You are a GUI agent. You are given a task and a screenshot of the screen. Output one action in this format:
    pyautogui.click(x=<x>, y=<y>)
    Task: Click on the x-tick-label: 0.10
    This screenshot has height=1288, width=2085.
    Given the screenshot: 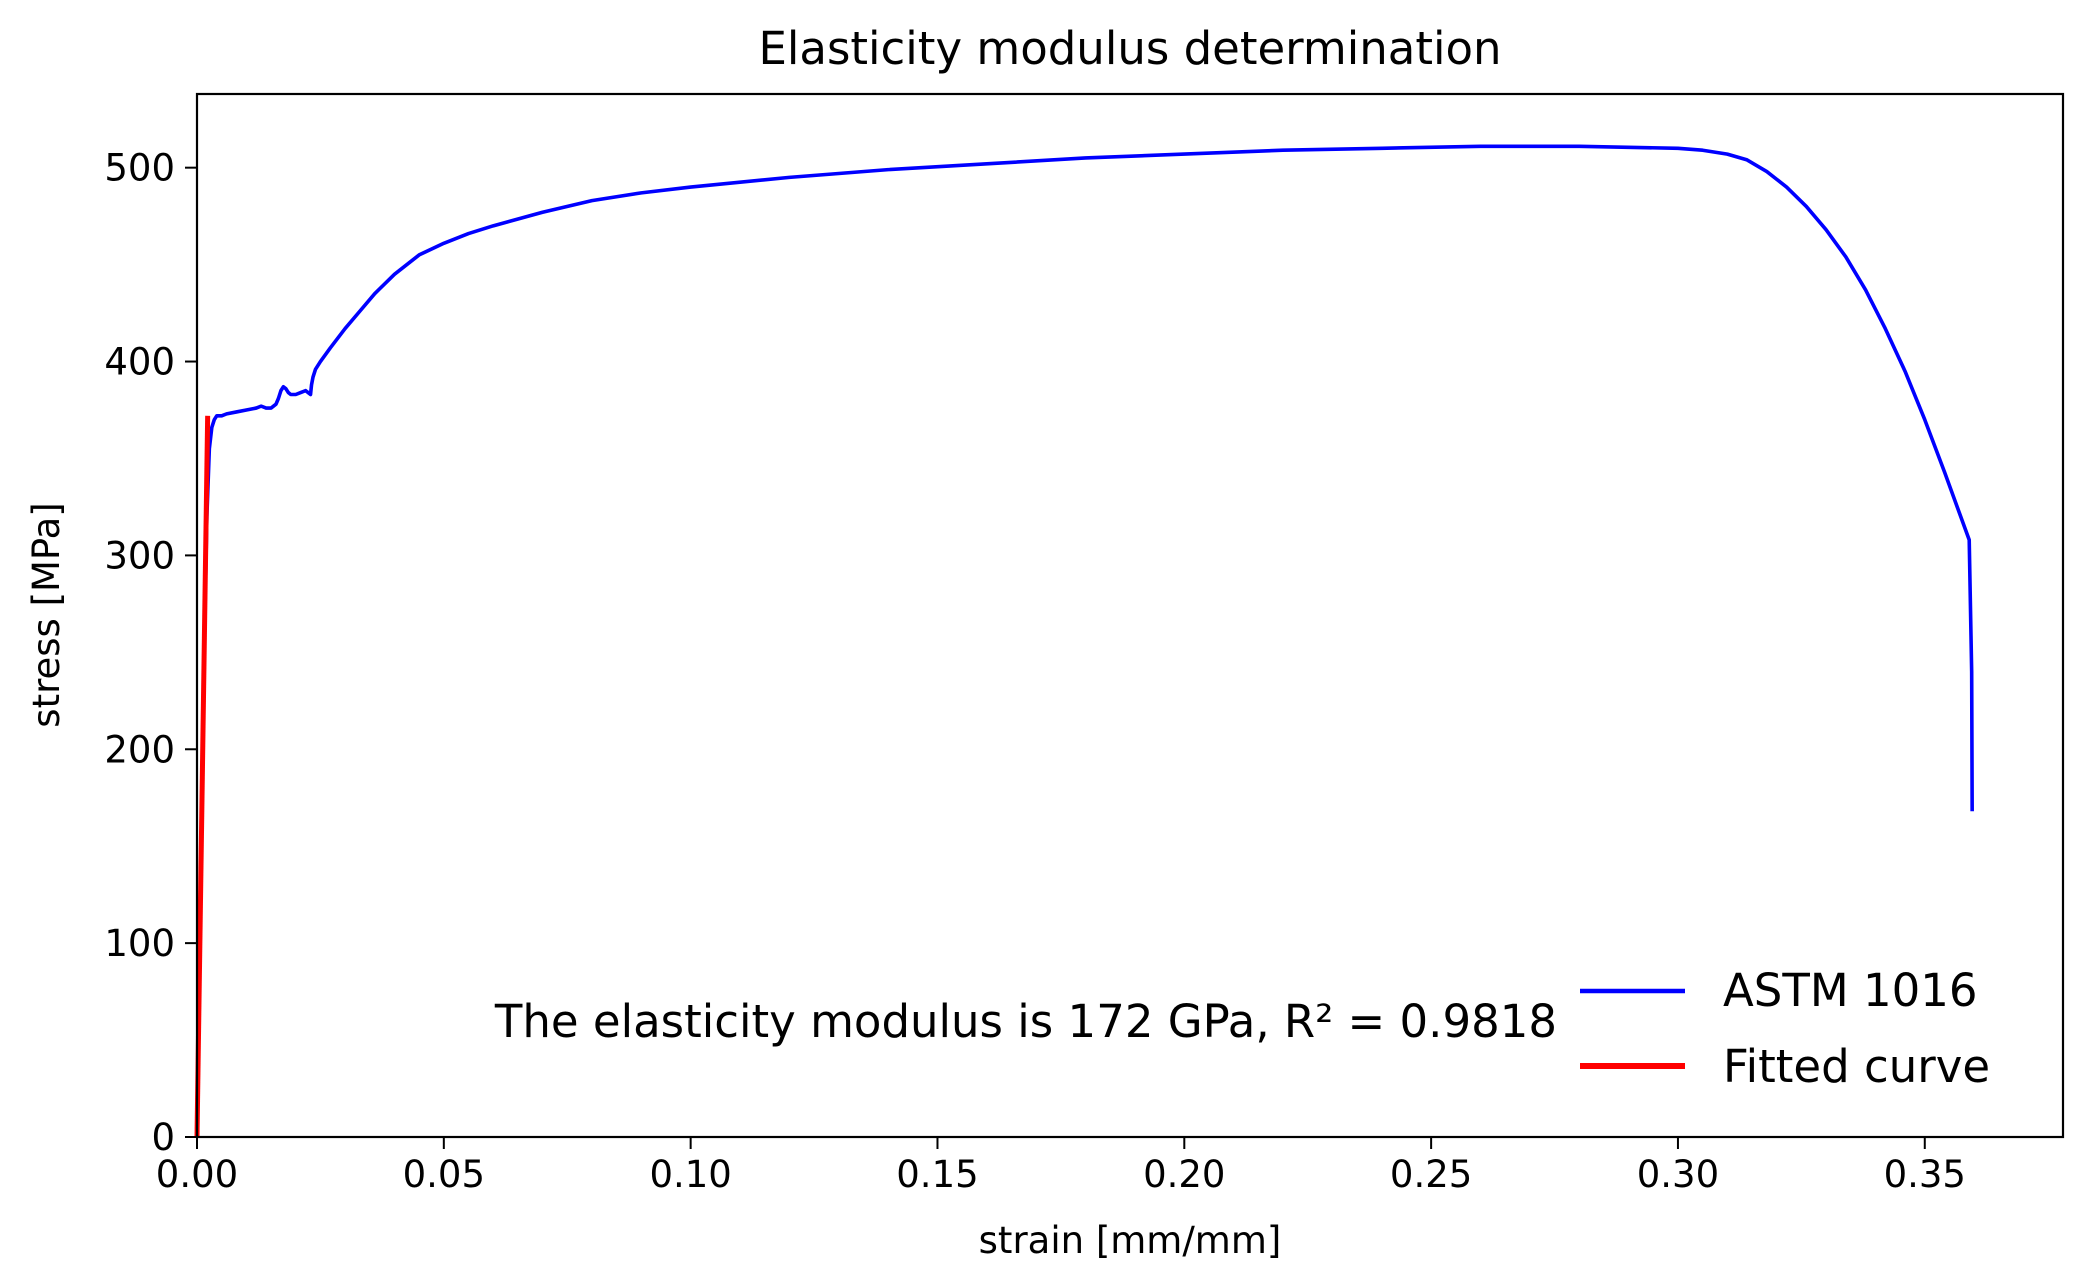 What is the action you would take?
    pyautogui.click(x=690, y=1174)
    